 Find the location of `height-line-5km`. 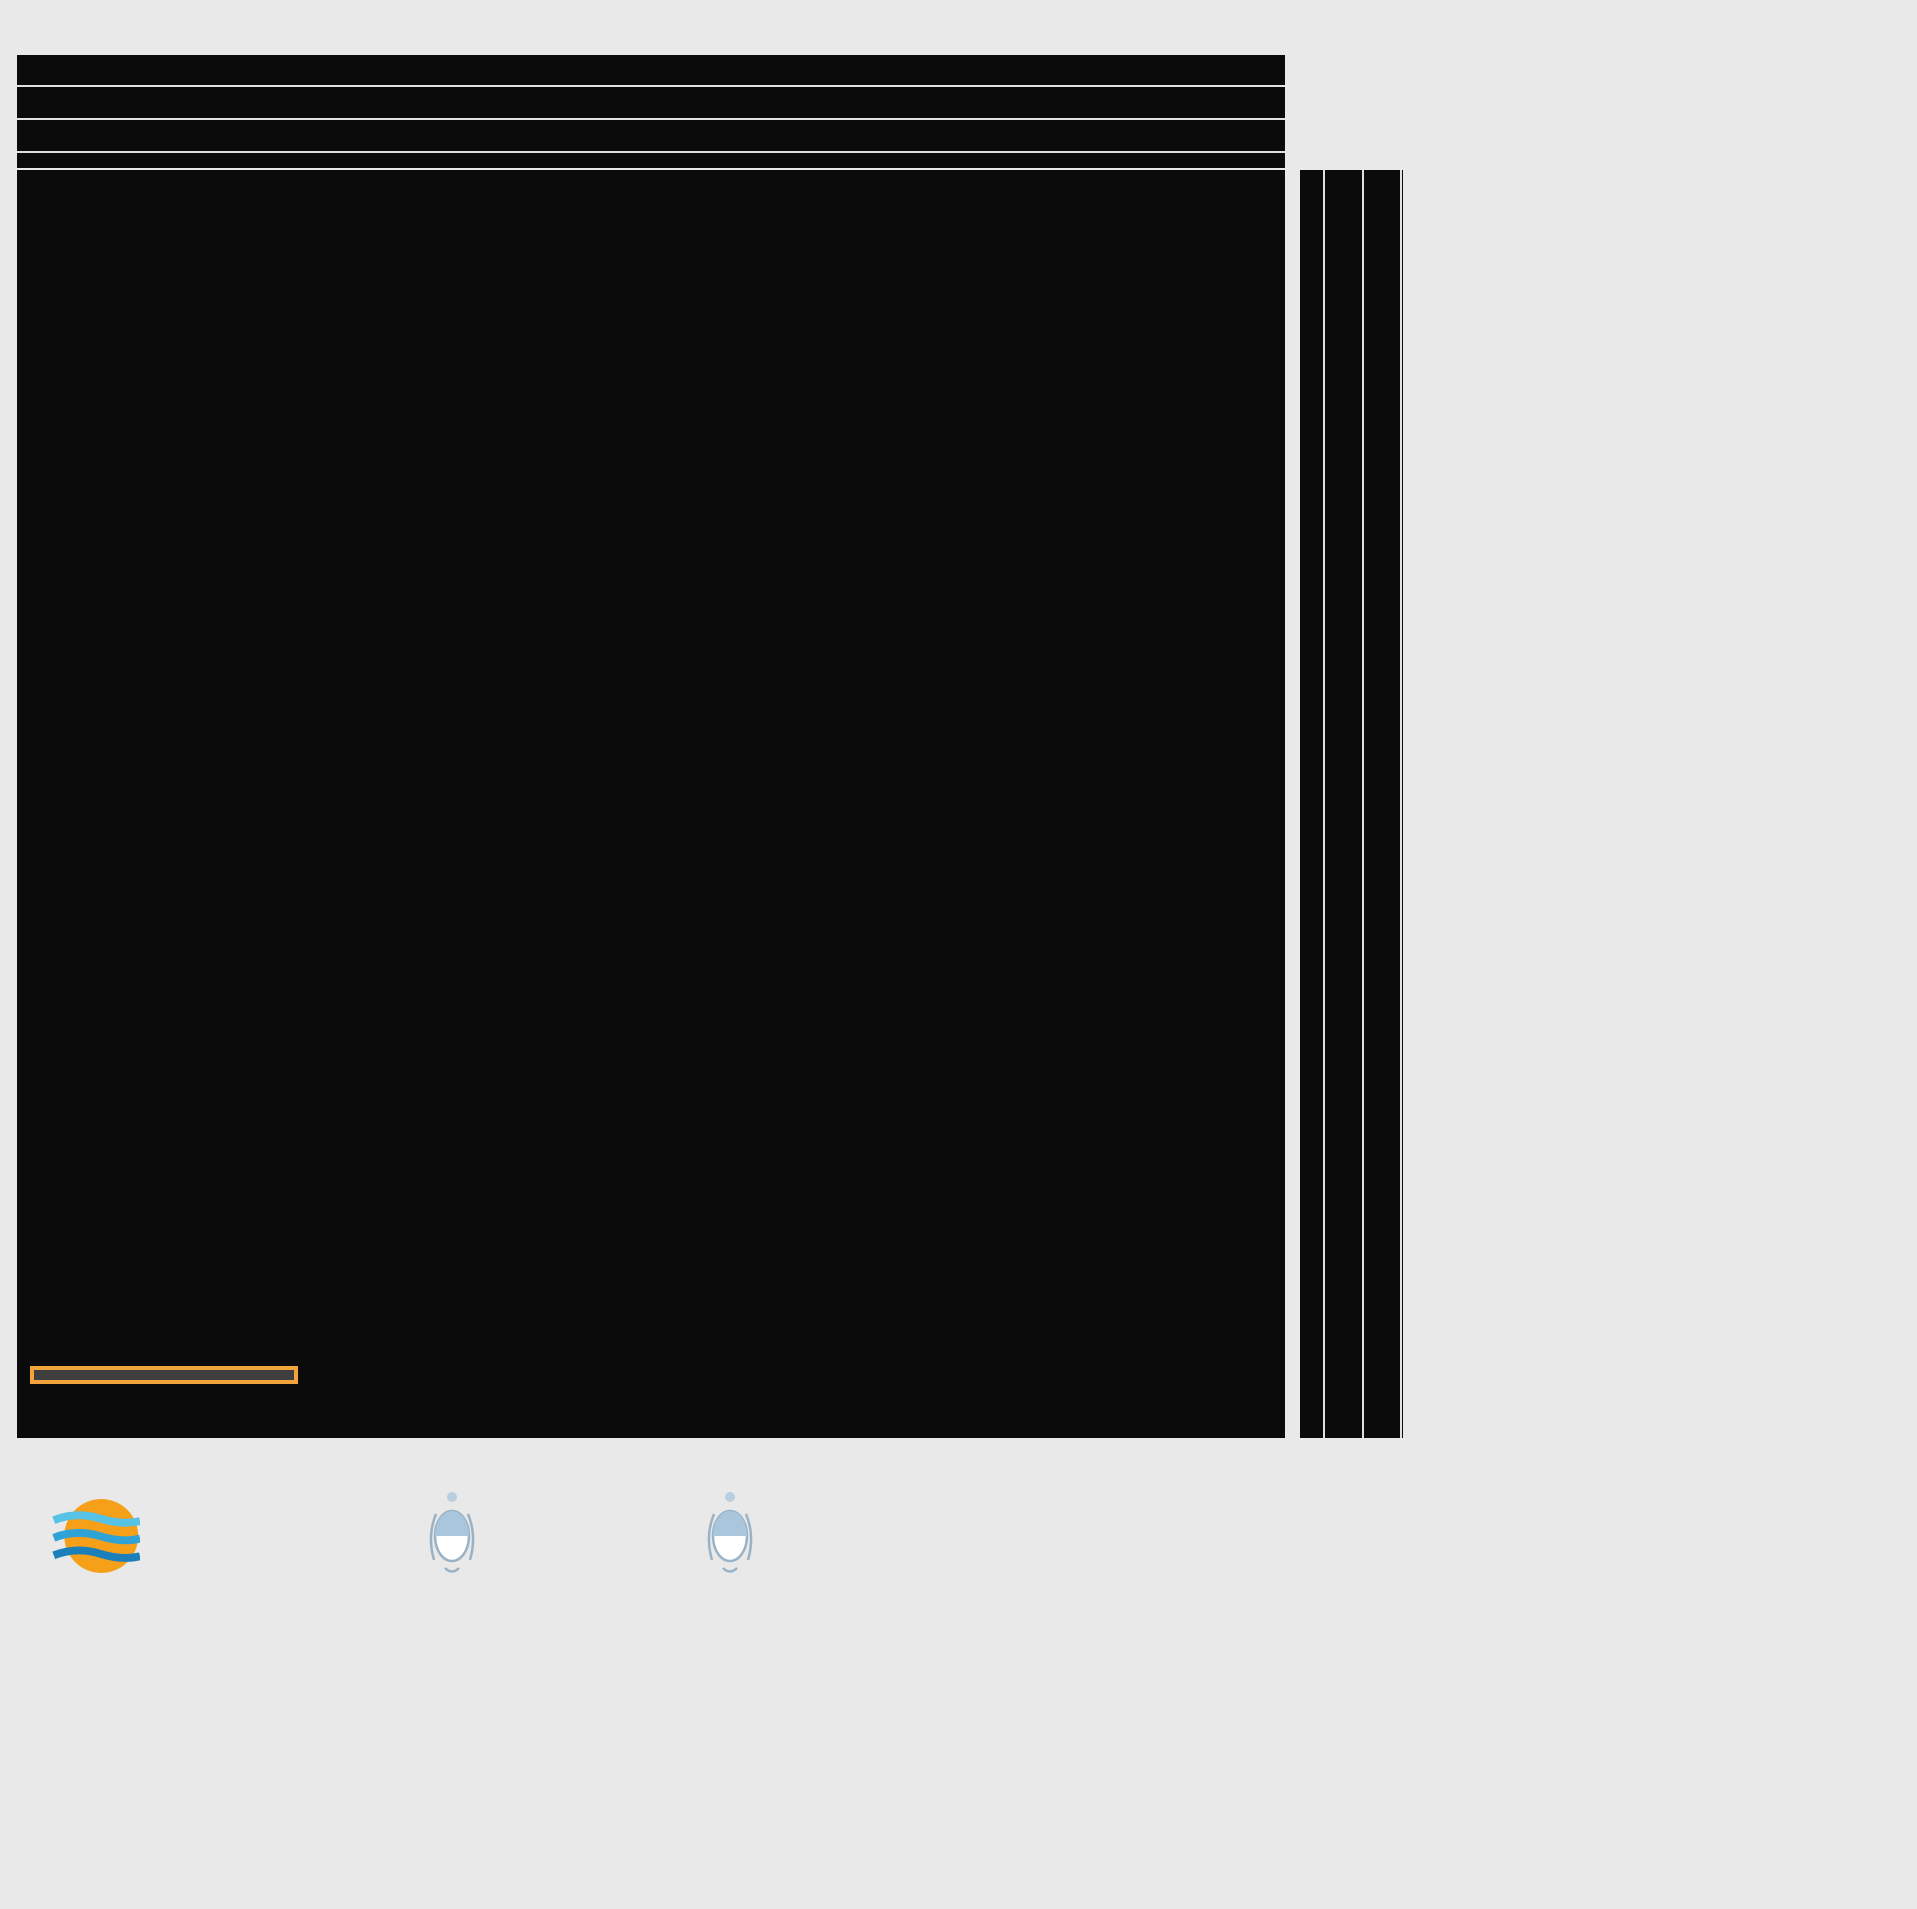

height-line-5km is located at coordinates (651, 152).